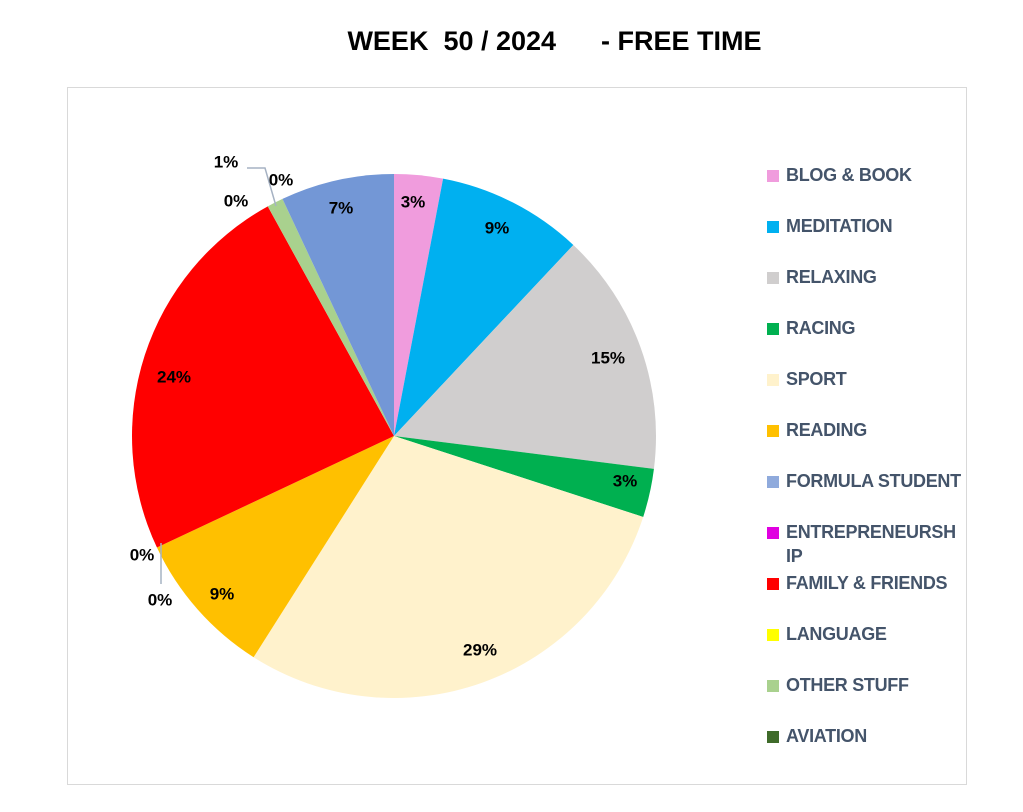 Image resolution: width=1023 pixels, height=812 pixels. I want to click on data-label: 1%, so click(226, 161).